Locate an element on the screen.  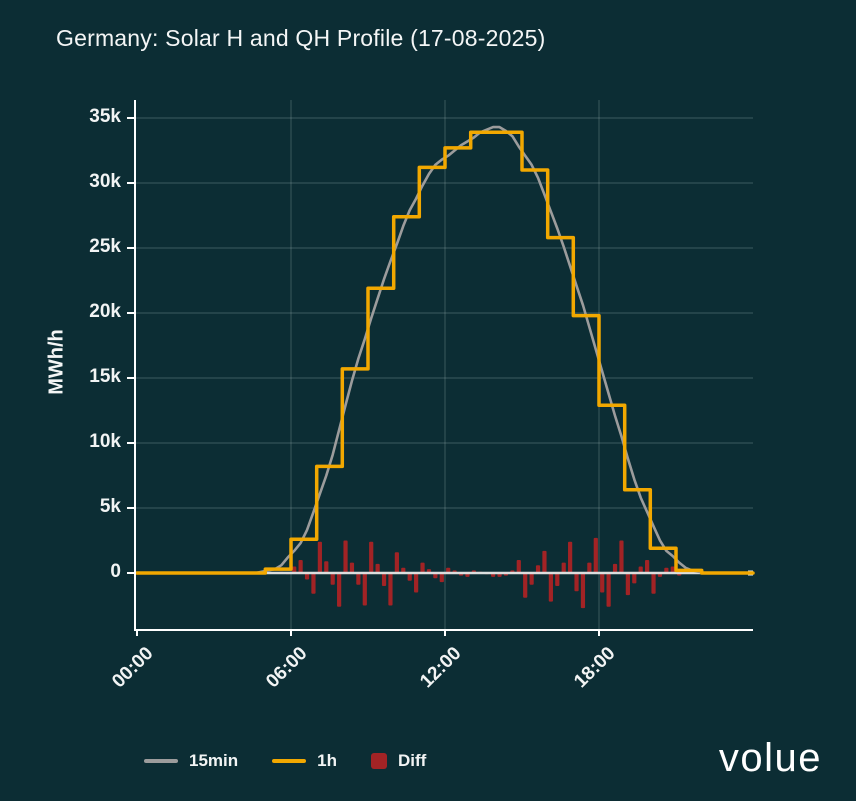
y-tick-label: 0 is located at coordinates (115, 571).